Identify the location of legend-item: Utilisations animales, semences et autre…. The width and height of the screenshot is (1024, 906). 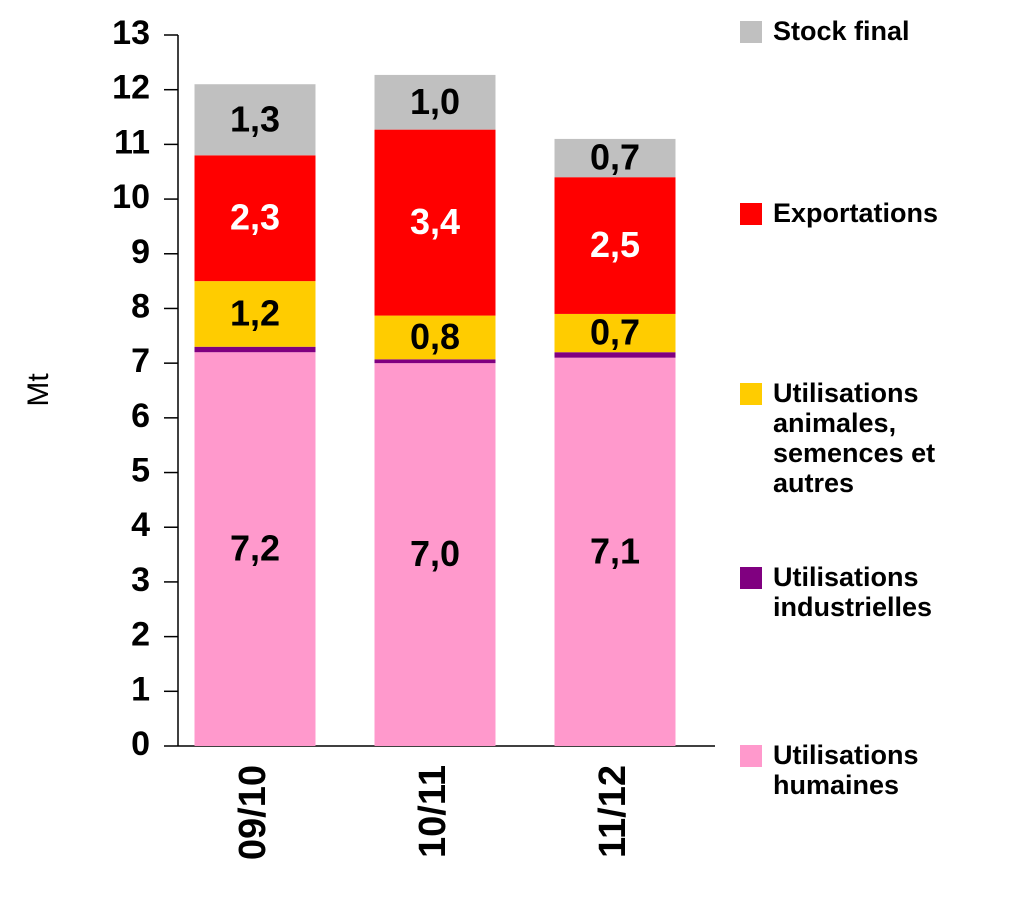
(875, 438).